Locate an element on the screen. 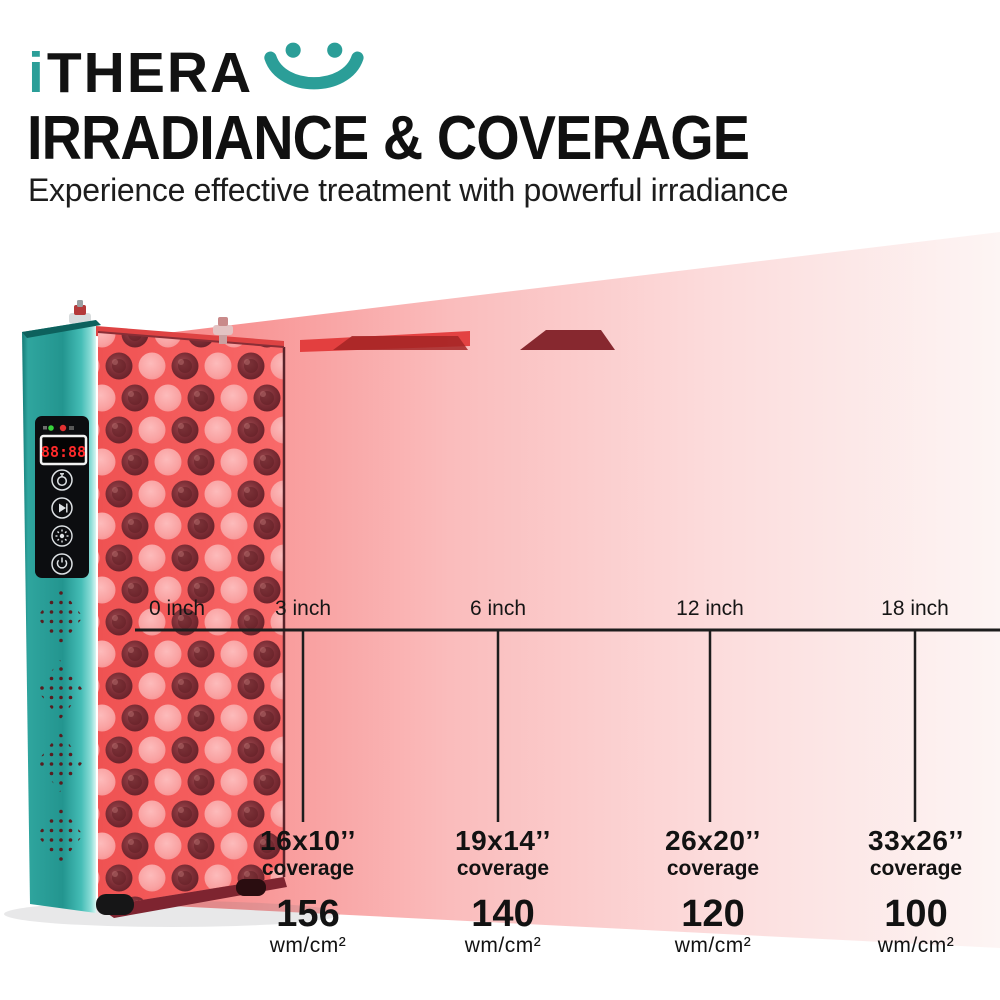 The width and height of the screenshot is (1000, 1000). mounting-hooks is located at coordinates (457, 341).